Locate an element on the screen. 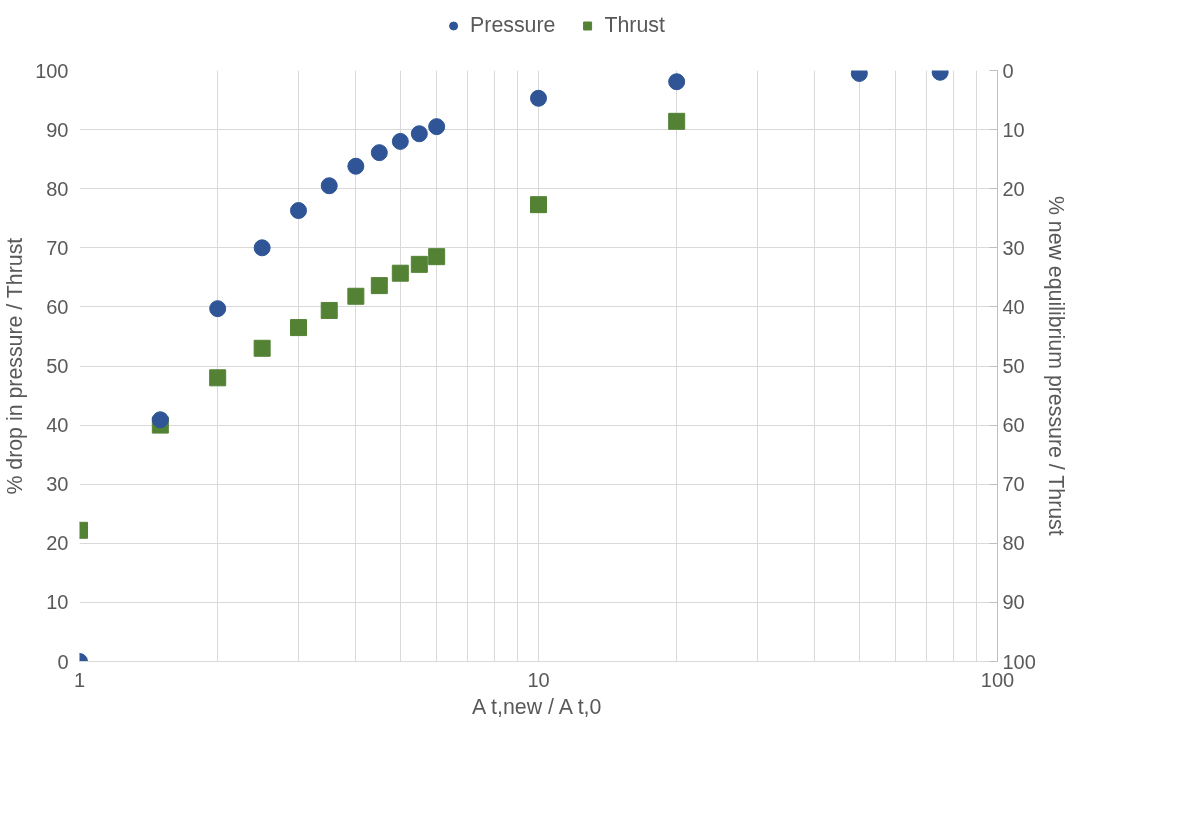  y-tick-label: 40 is located at coordinates (57, 425).